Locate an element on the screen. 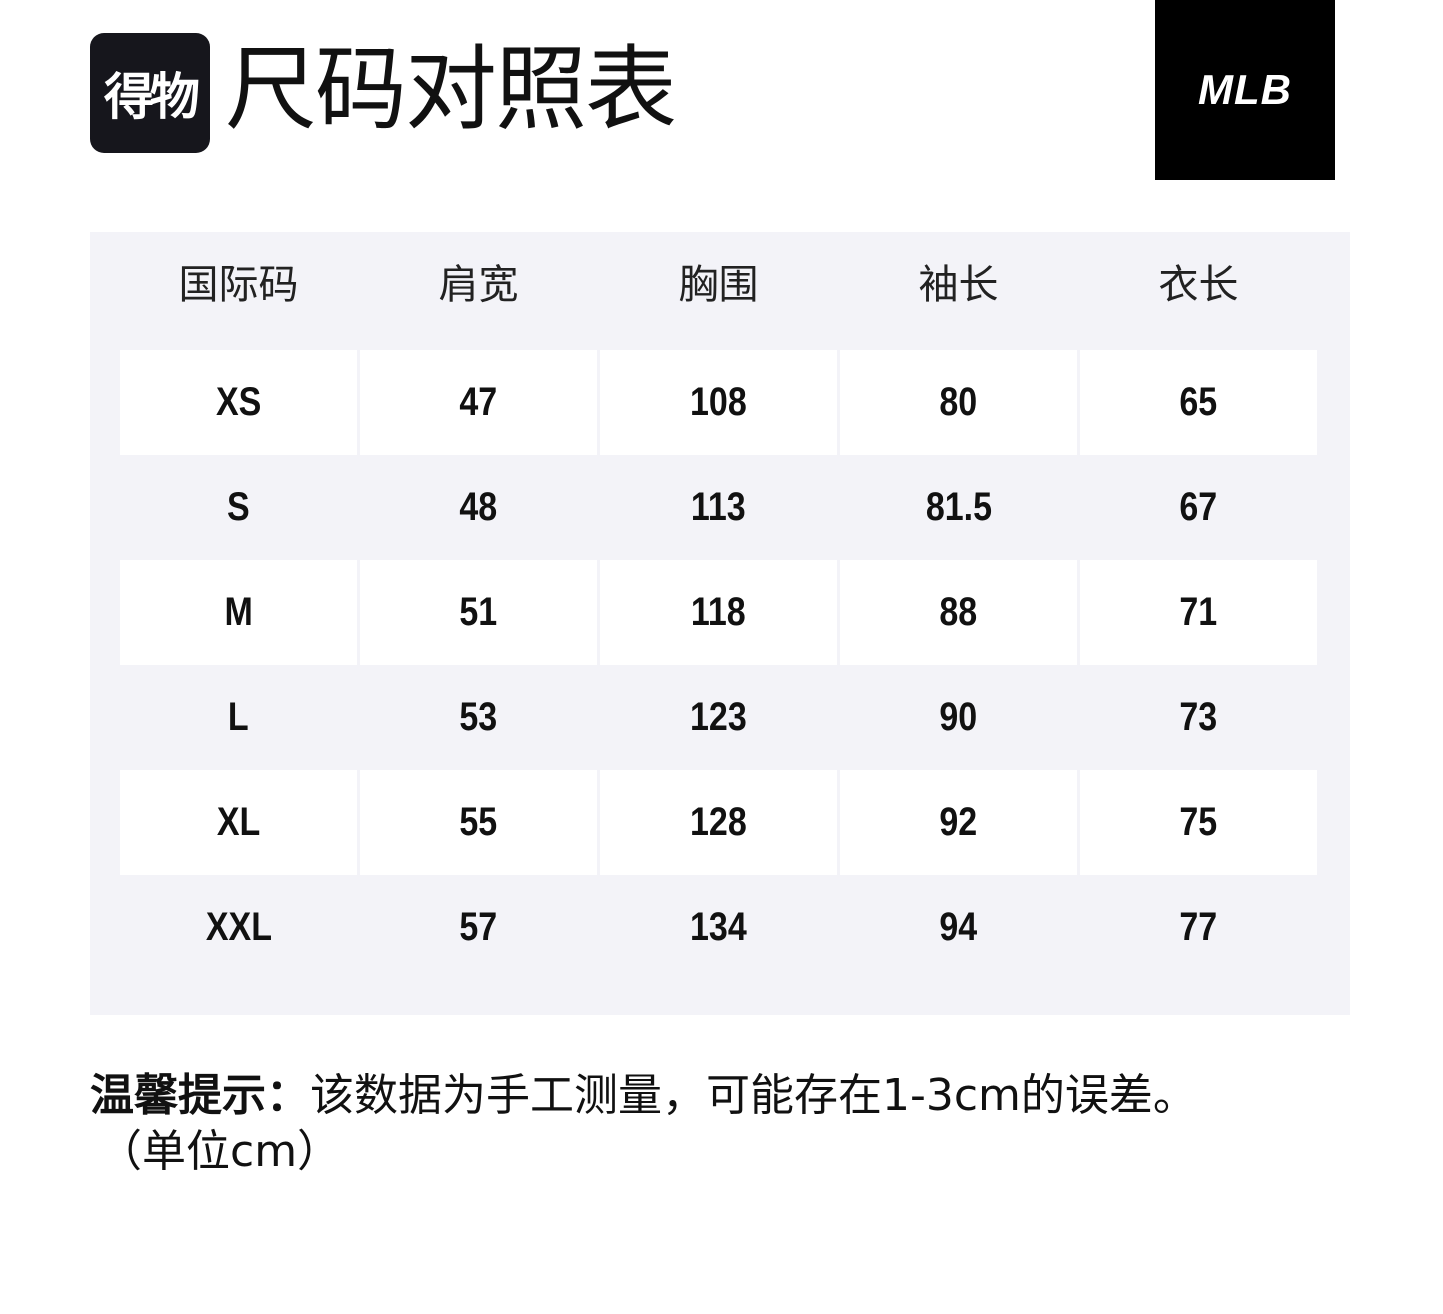 This screenshot has height=1314, width=1443. cell-text: 123 is located at coordinates (718, 717).